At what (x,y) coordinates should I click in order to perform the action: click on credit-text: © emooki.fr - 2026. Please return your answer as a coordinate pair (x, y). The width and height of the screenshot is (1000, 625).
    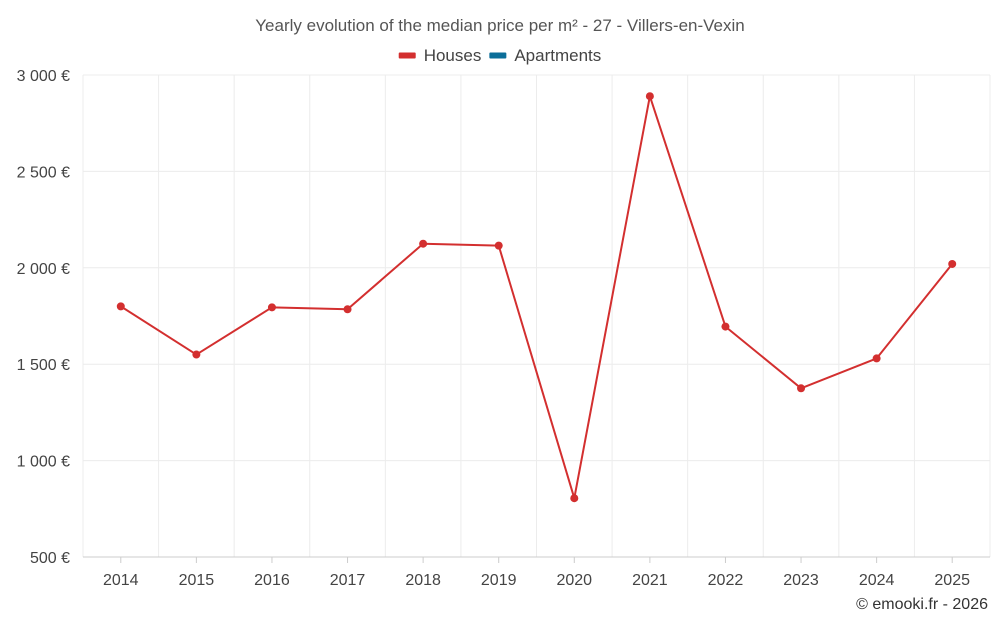
    Looking at the image, I should click on (922, 604).